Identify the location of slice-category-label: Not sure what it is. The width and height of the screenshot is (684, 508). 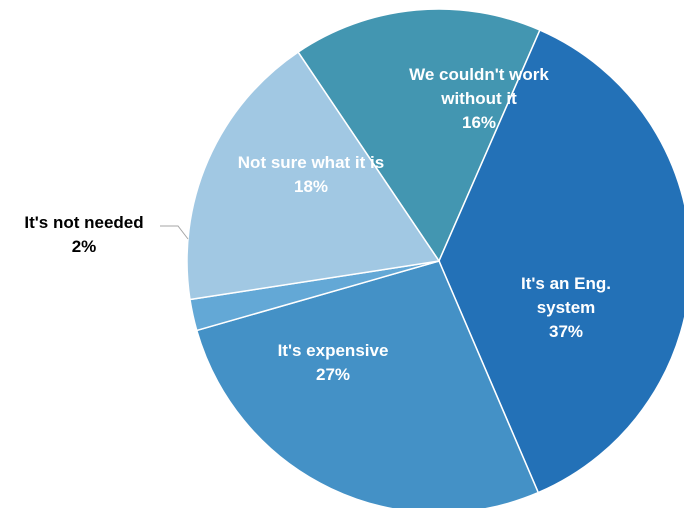
(311, 162).